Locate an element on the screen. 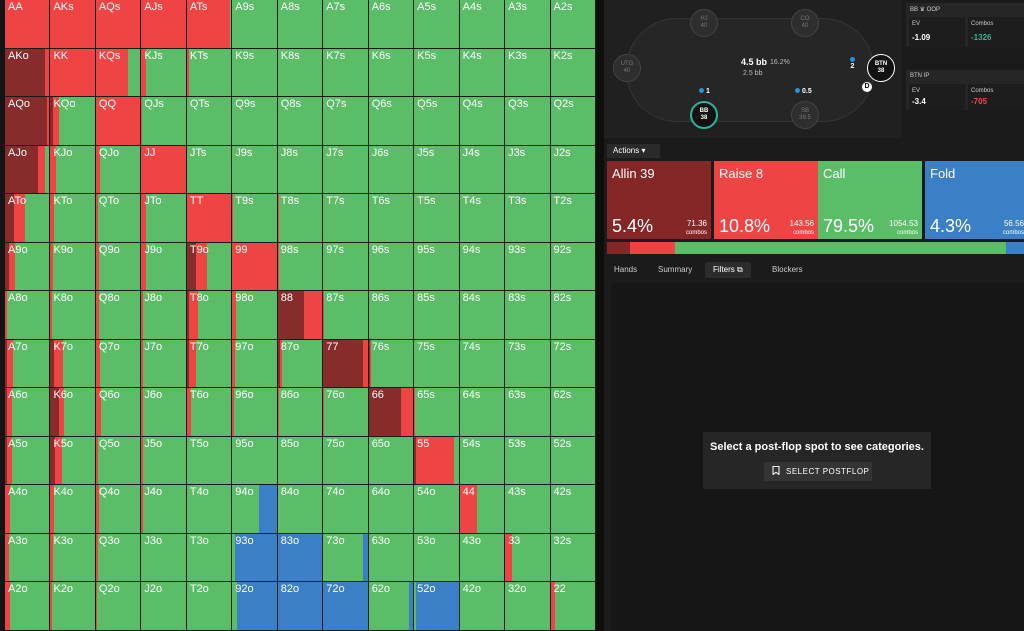 This screenshot has width=1024, height=631. hand-cell-87s: 87s is located at coordinates (346, 315).